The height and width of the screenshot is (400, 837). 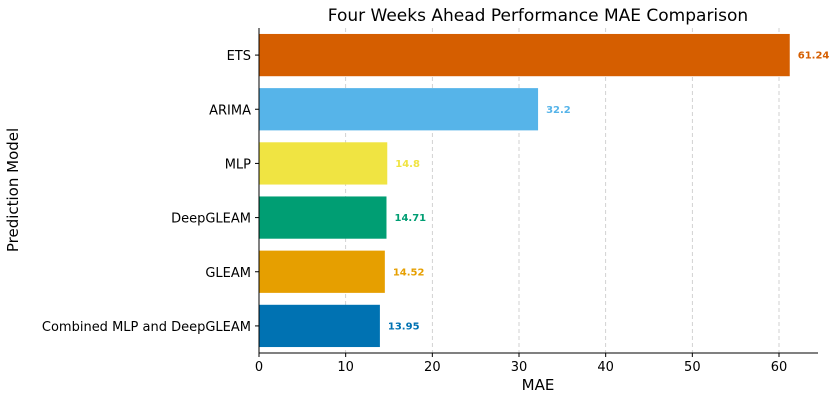 I want to click on bar-value-label: 14.52, so click(x=409, y=272).